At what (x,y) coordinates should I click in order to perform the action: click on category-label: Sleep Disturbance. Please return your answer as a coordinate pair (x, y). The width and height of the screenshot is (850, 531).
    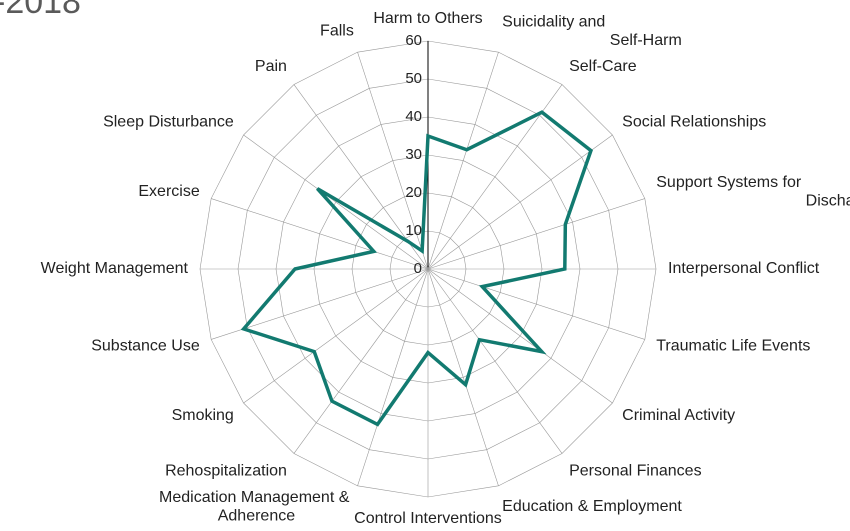
    Looking at the image, I should click on (168, 121).